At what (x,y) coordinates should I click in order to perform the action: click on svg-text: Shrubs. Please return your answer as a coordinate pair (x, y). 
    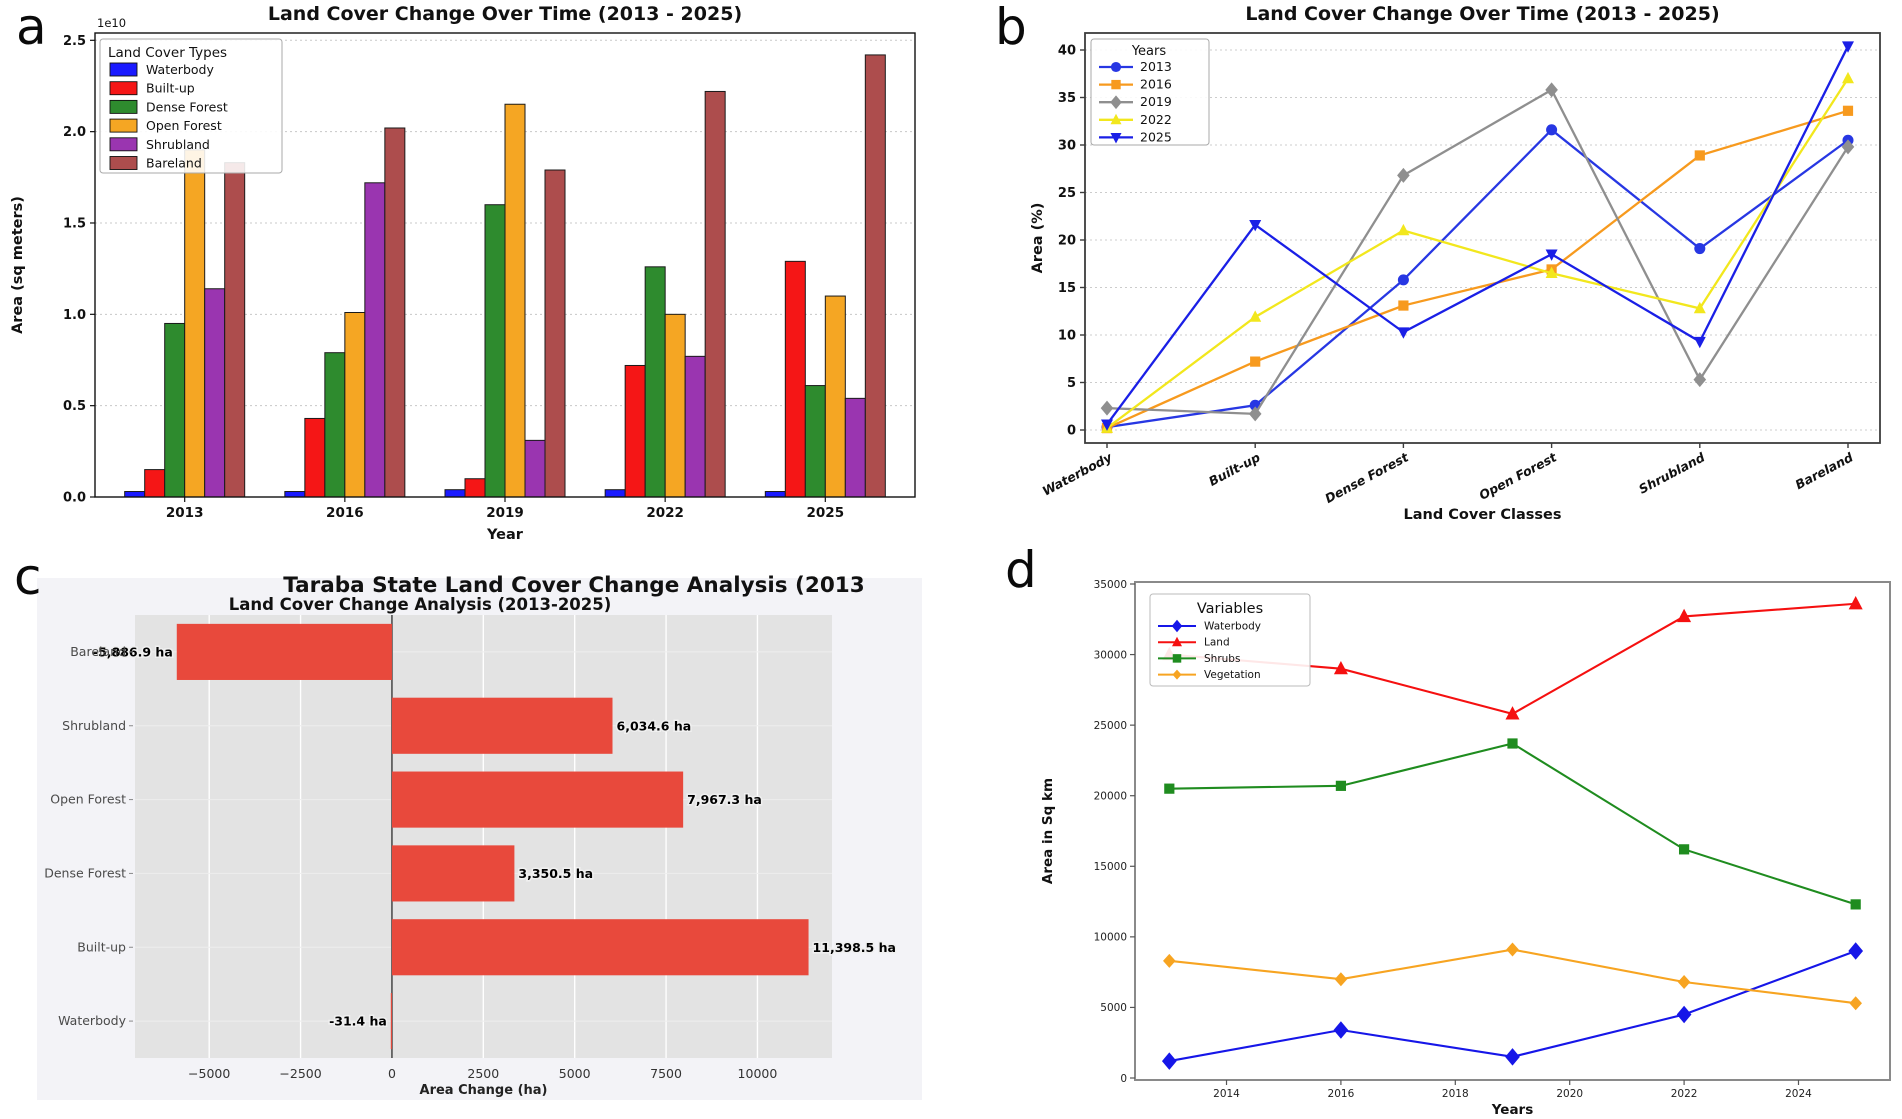
    Looking at the image, I should click on (1222, 659).